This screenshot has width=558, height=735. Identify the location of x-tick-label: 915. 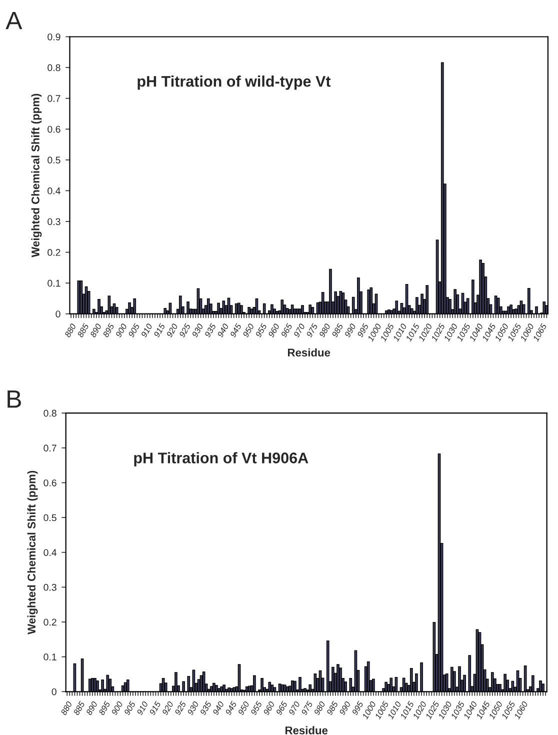
(155, 708).